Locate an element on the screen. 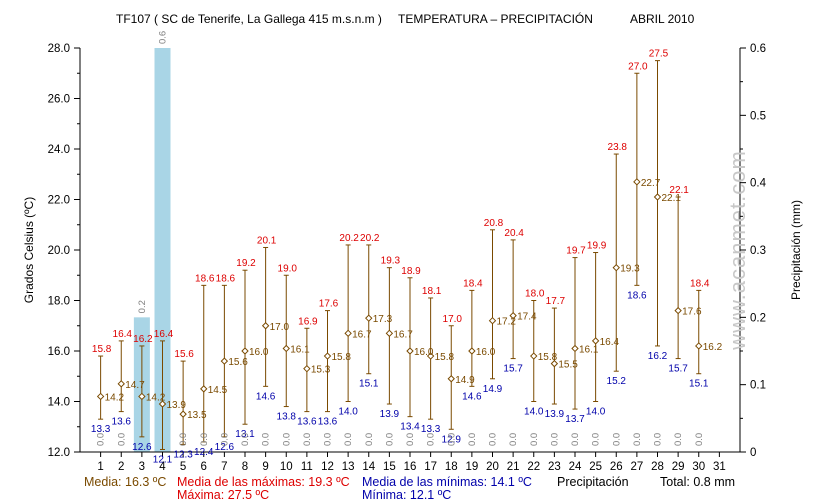 Image resolution: width=820 pixels, height=500 pixels. max-label: 19.2 is located at coordinates (246, 263).